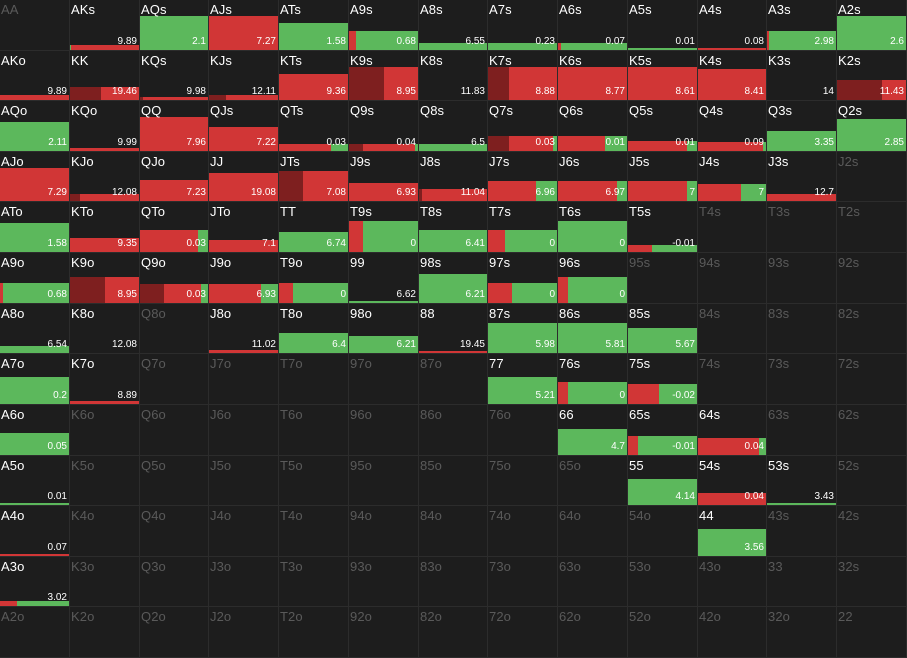  What do you see at coordinates (314, 329) in the screenshot?
I see `hand-cell-t8o: T8o 6.4` at bounding box center [314, 329].